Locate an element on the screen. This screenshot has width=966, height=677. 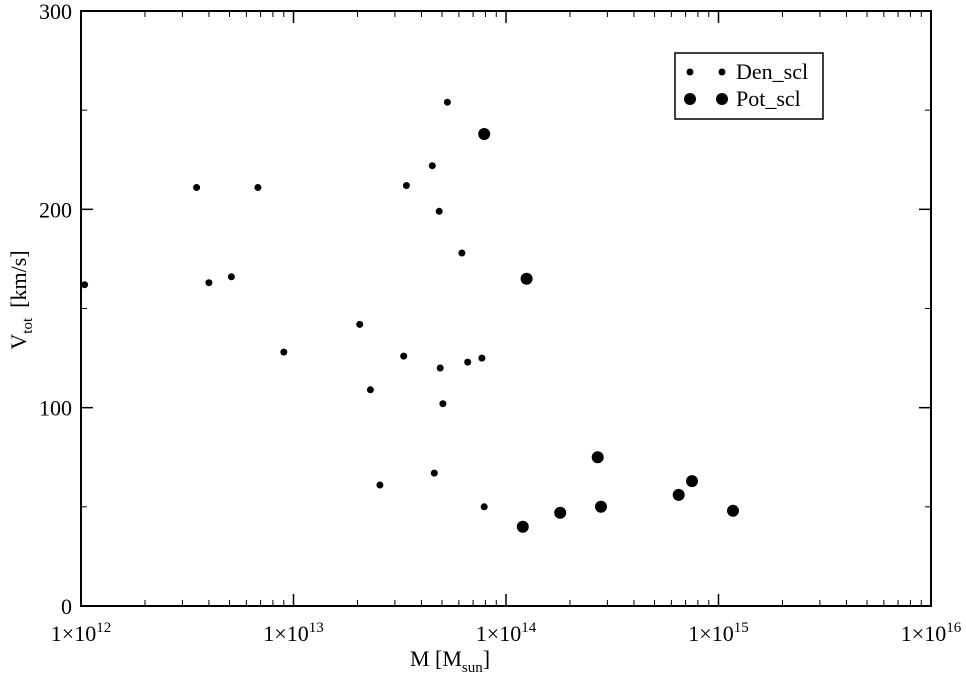
legend: Den_scl Pot_scl is located at coordinates (749, 86).